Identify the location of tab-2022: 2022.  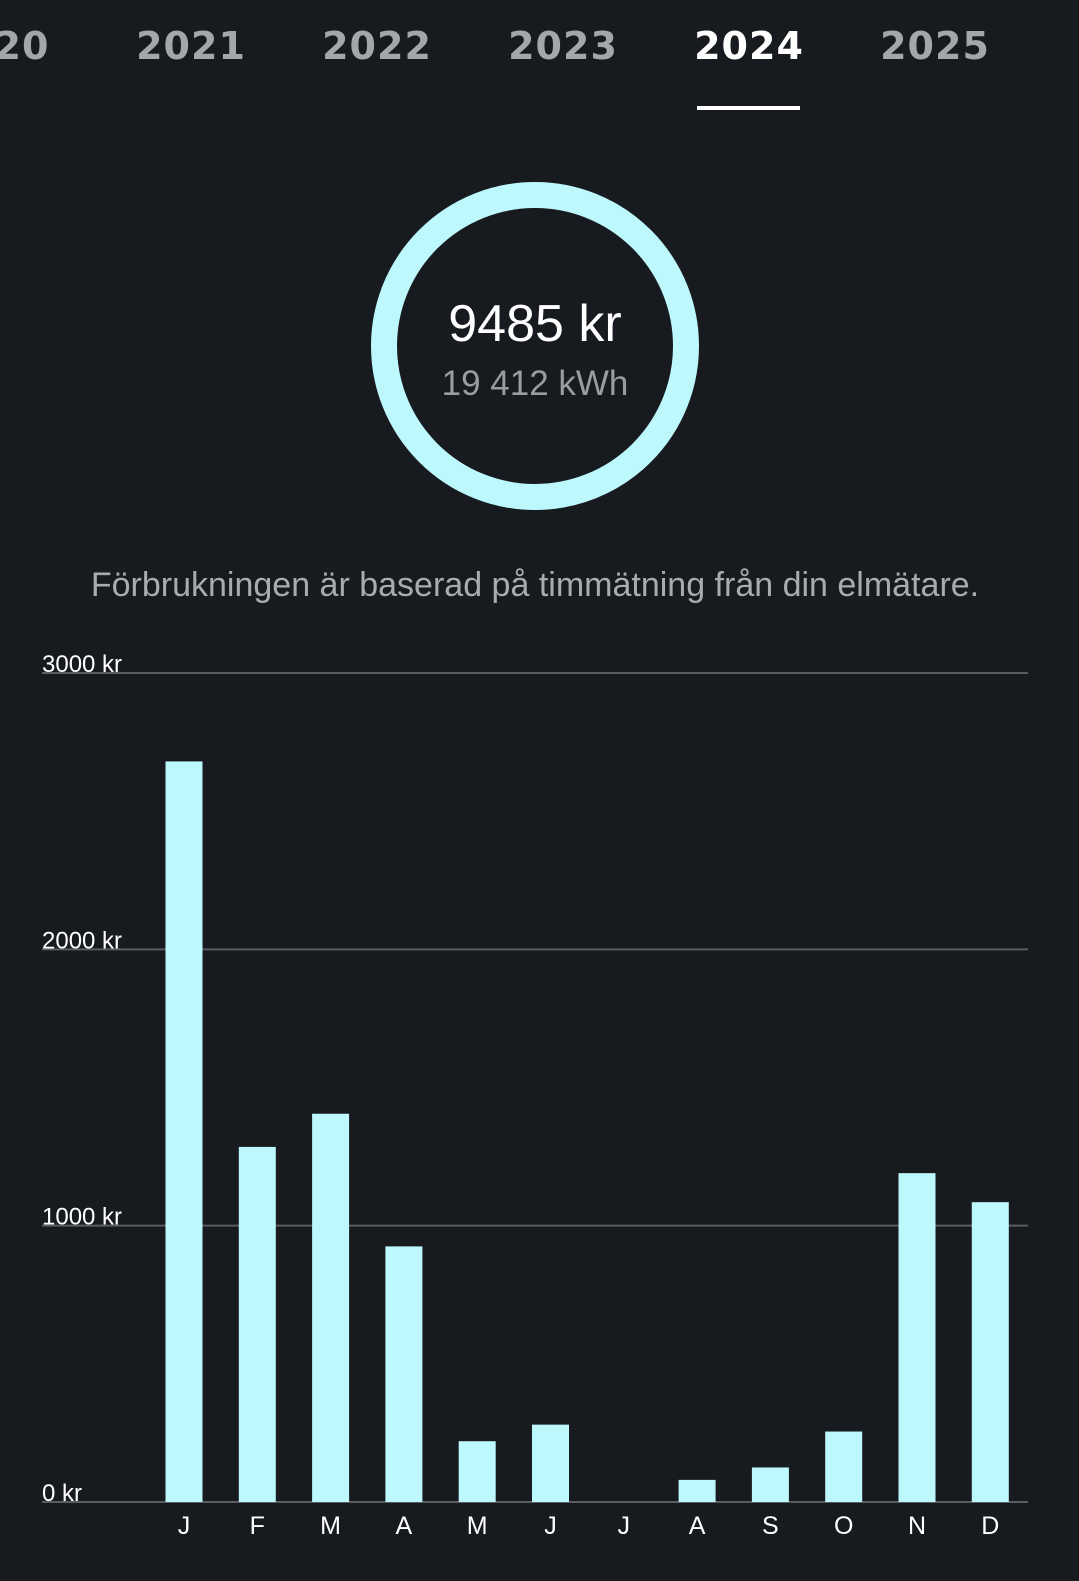
(377, 46).